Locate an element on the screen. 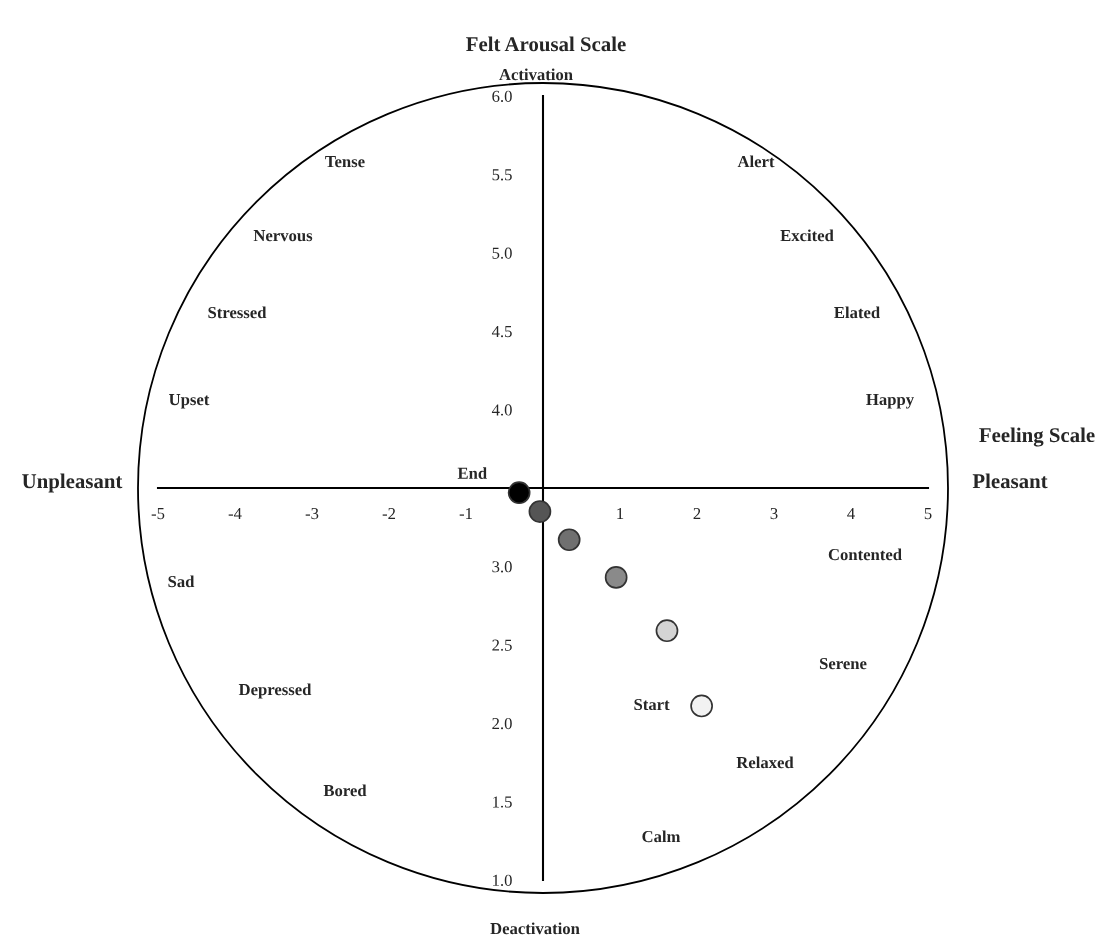 Image resolution: width=1120 pixels, height=943 pixels. annotation: Alert is located at coordinates (756, 161).